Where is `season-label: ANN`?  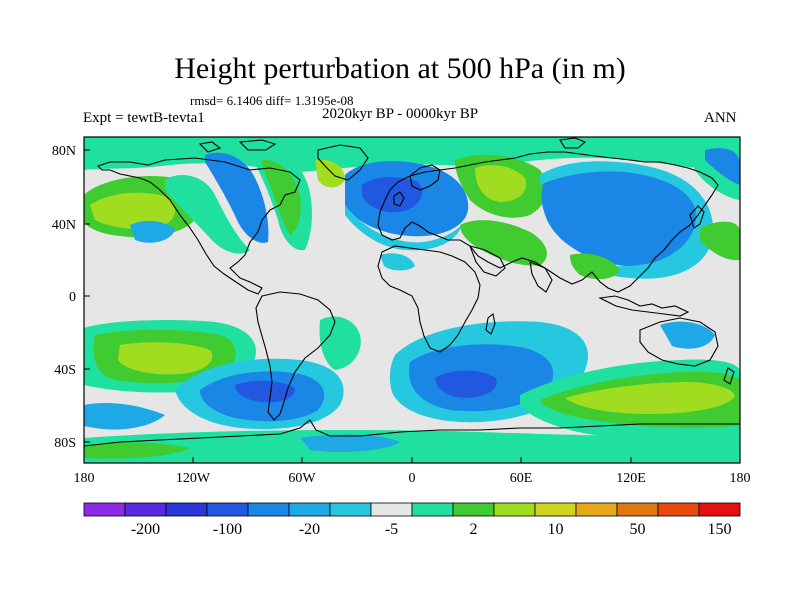 season-label: ANN is located at coordinates (720, 118).